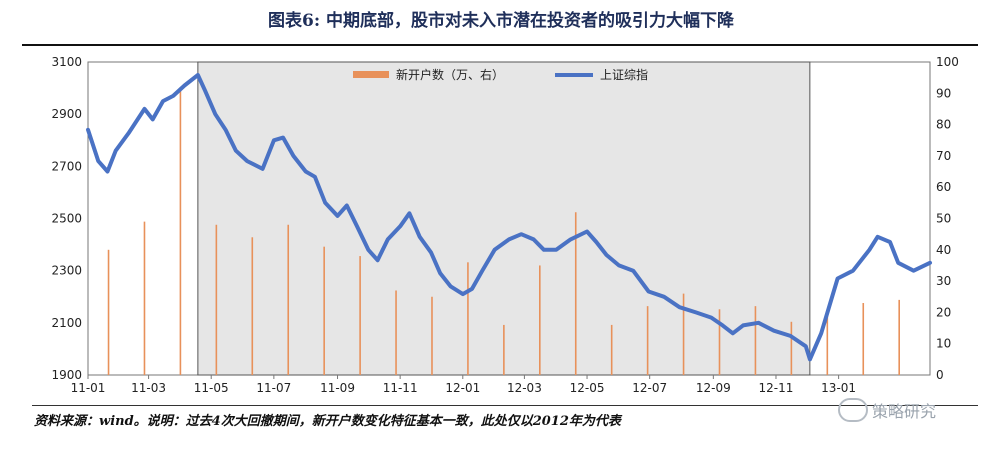 The image size is (1002, 453). I want to click on right-tick-label: 10, so click(943, 344).